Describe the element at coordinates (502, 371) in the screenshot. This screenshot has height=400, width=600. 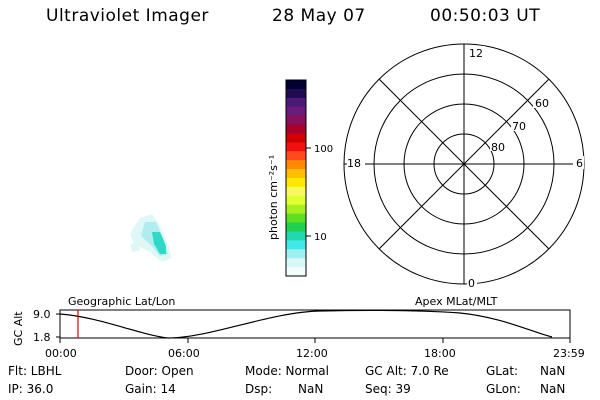
I see `info-glat-label: GLat:` at that location.